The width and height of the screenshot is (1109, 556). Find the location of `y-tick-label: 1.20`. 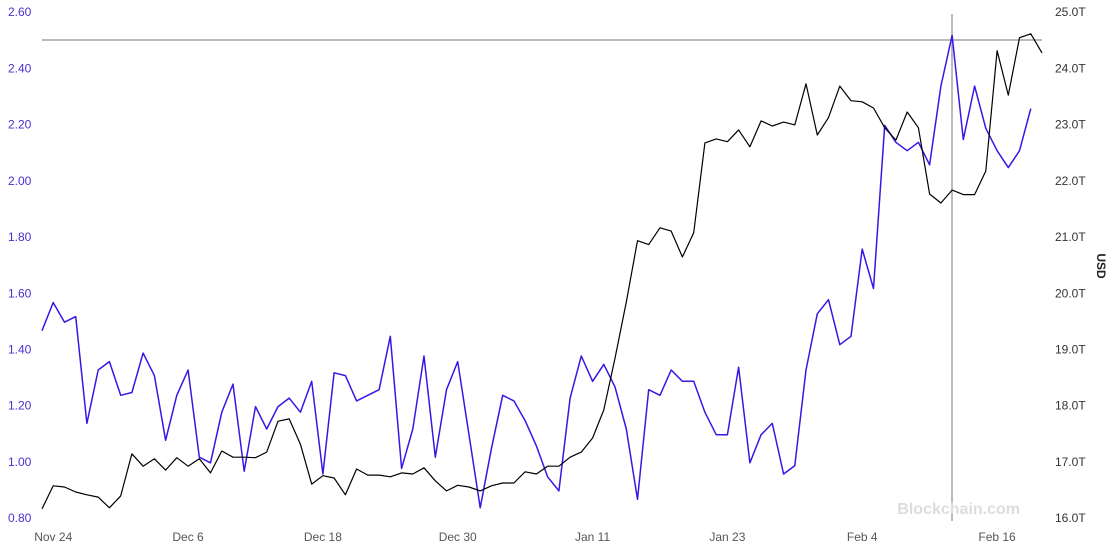

y-tick-label: 1.20 is located at coordinates (20, 406).